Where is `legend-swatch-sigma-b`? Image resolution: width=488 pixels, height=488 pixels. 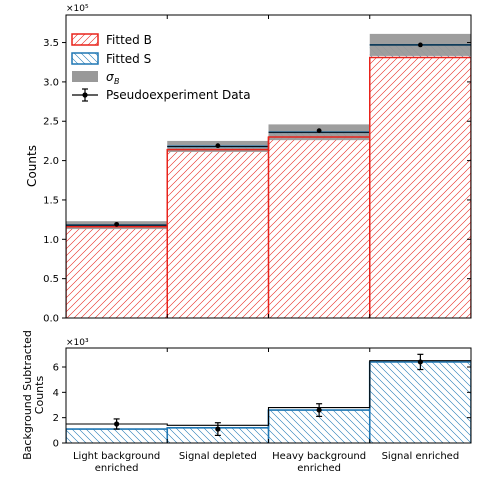
legend-swatch-sigma-b is located at coordinates (85, 76).